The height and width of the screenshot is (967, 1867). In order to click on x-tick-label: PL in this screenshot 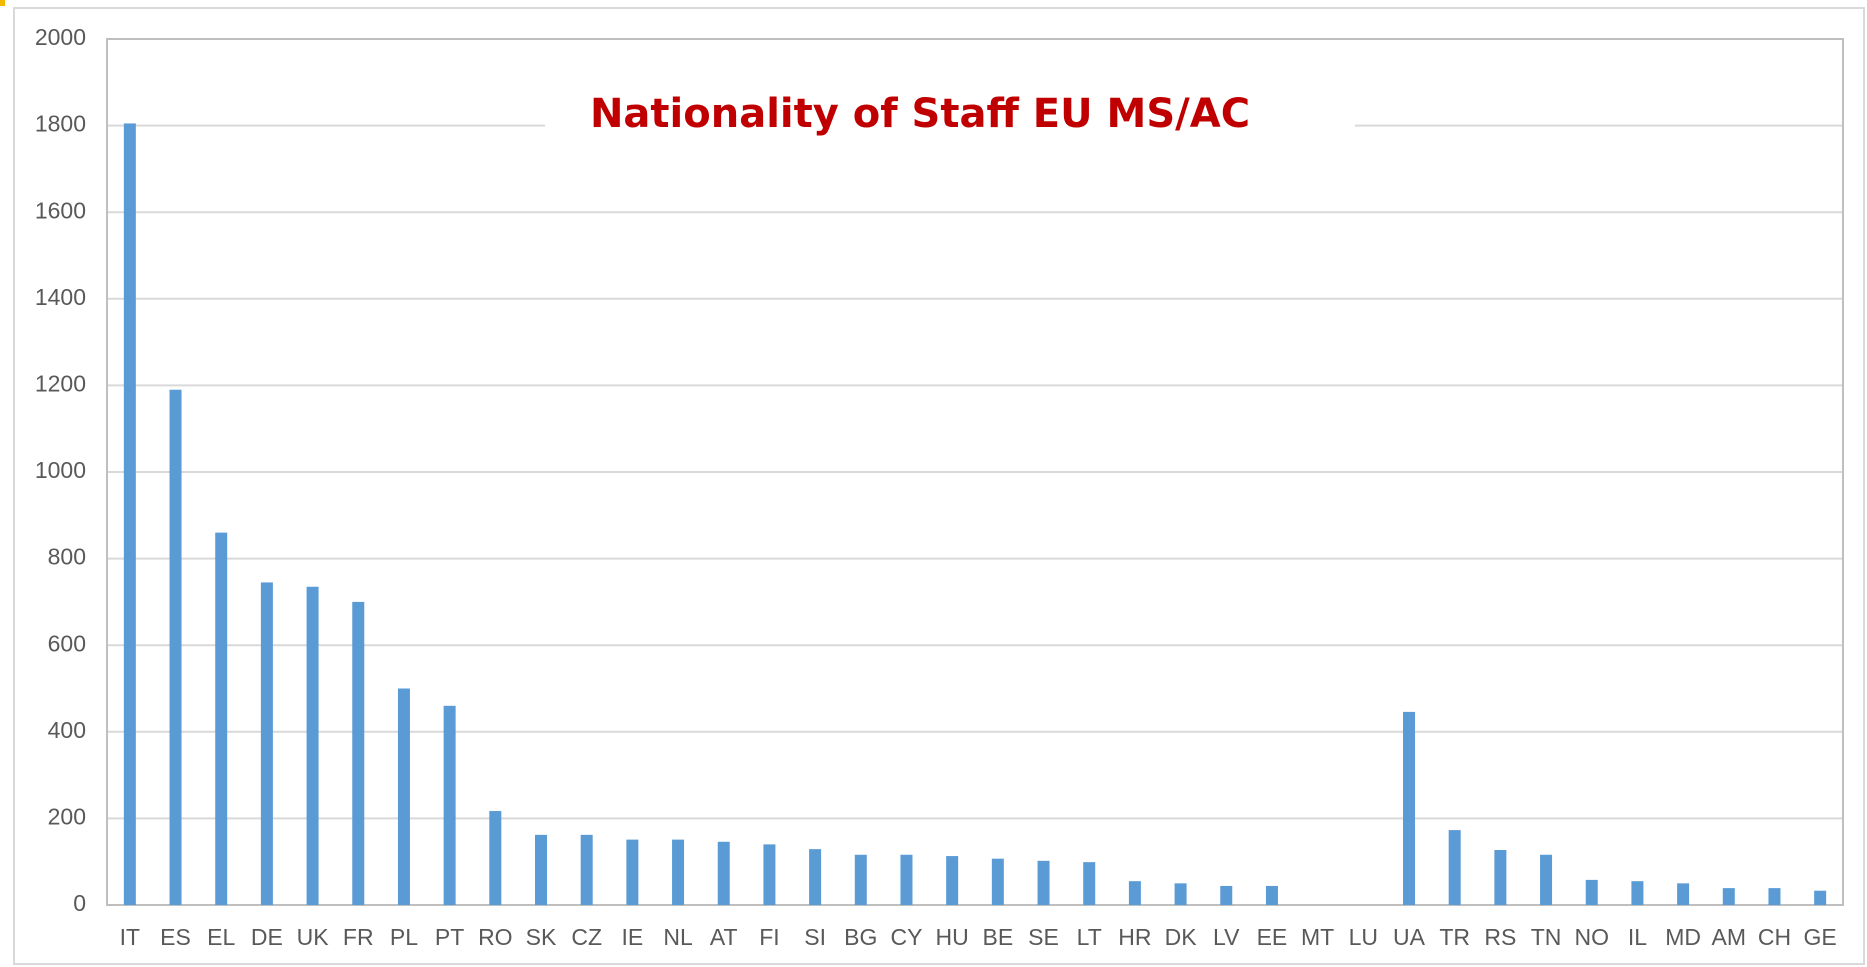, I will do `click(404, 937)`.